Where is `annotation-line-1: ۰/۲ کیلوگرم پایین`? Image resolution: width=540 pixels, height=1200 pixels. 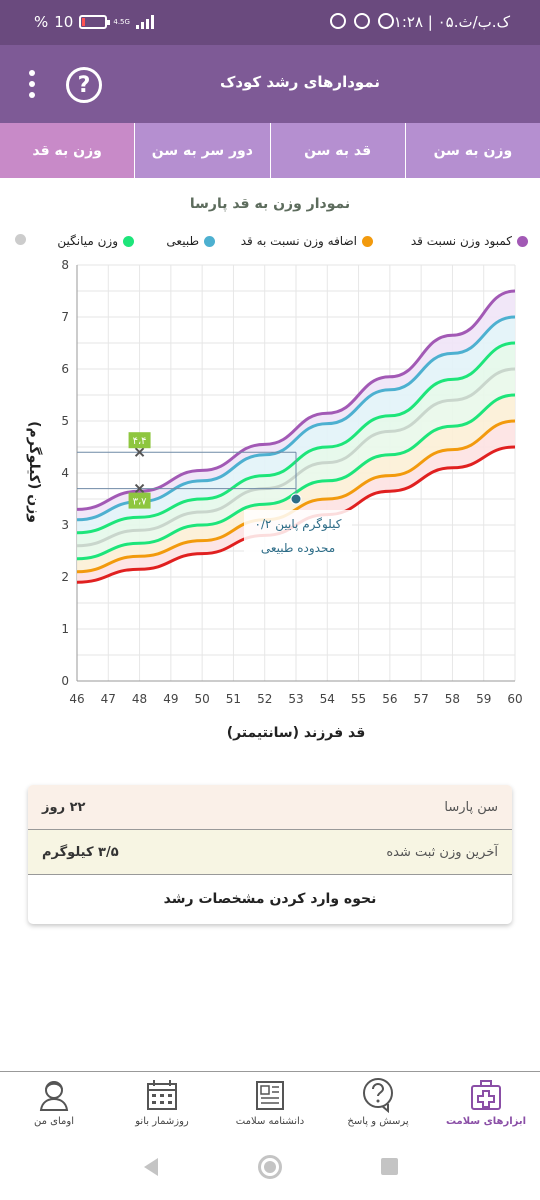 annotation-line-1: ۰/۲ کیلوگرم پایین is located at coordinates (298, 524).